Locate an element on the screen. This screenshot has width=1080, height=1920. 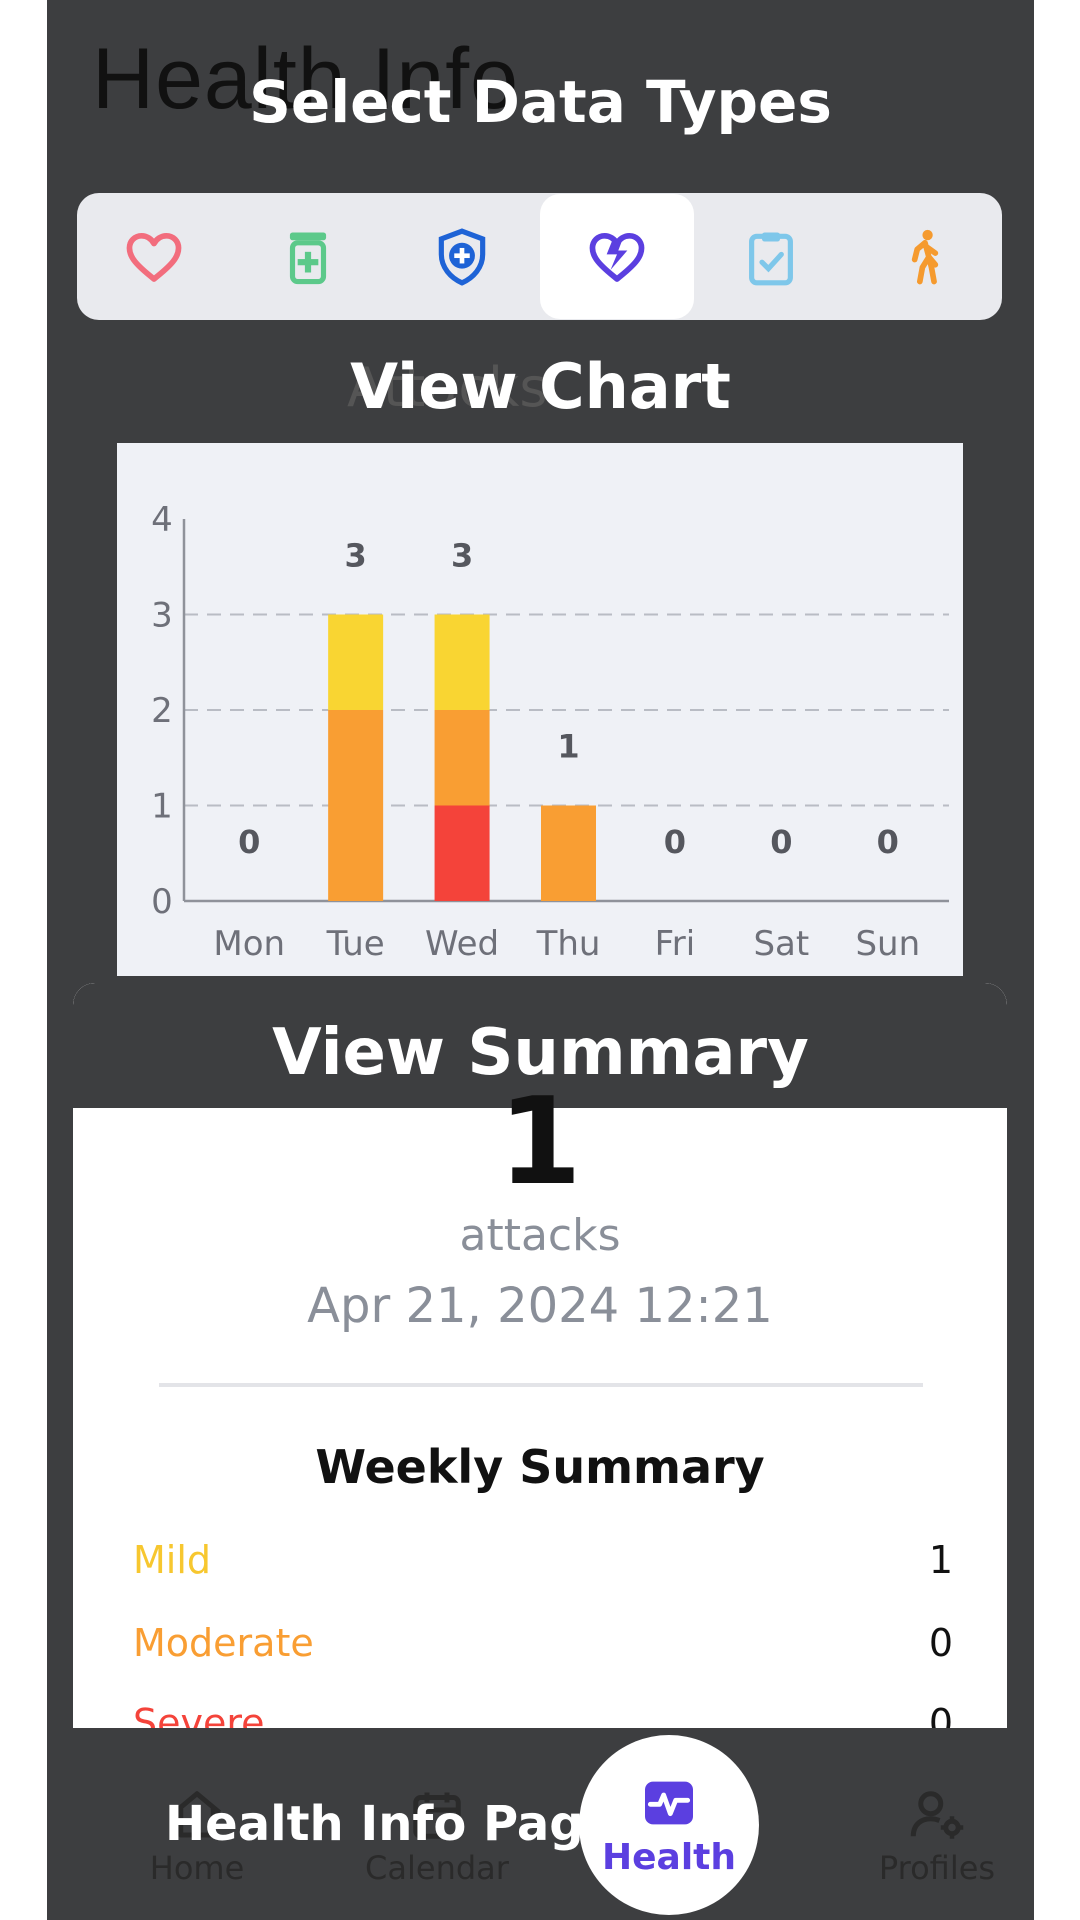
page-title: Health Info is located at coordinates (305, 79).